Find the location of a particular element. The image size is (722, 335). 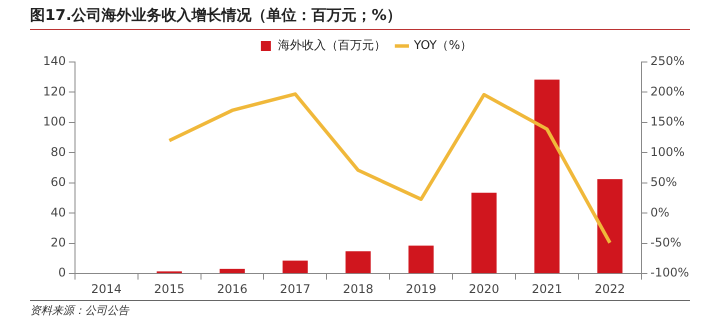

y-tick-label: 100 is located at coordinates (54, 121).